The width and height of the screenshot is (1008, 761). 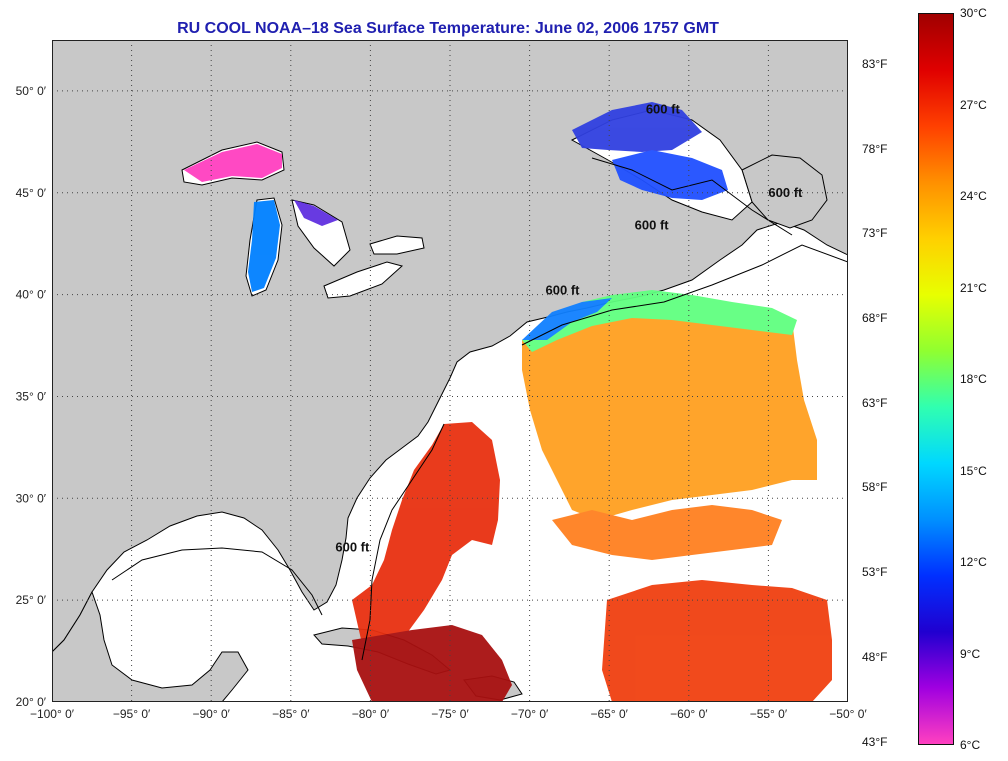 I want to click on colorbar-celsius-label: 12°C, so click(x=973, y=562).